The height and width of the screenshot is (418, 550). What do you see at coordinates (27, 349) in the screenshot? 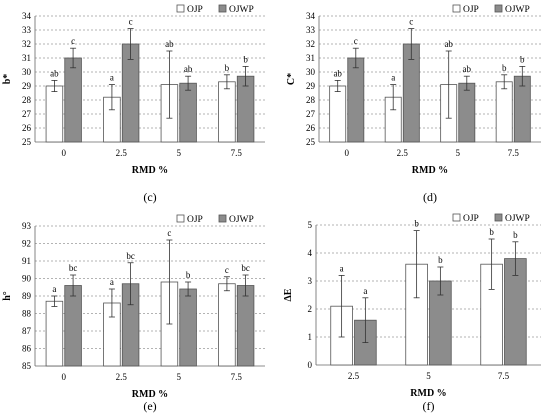
I see `y-tick-label: 86` at bounding box center [27, 349].